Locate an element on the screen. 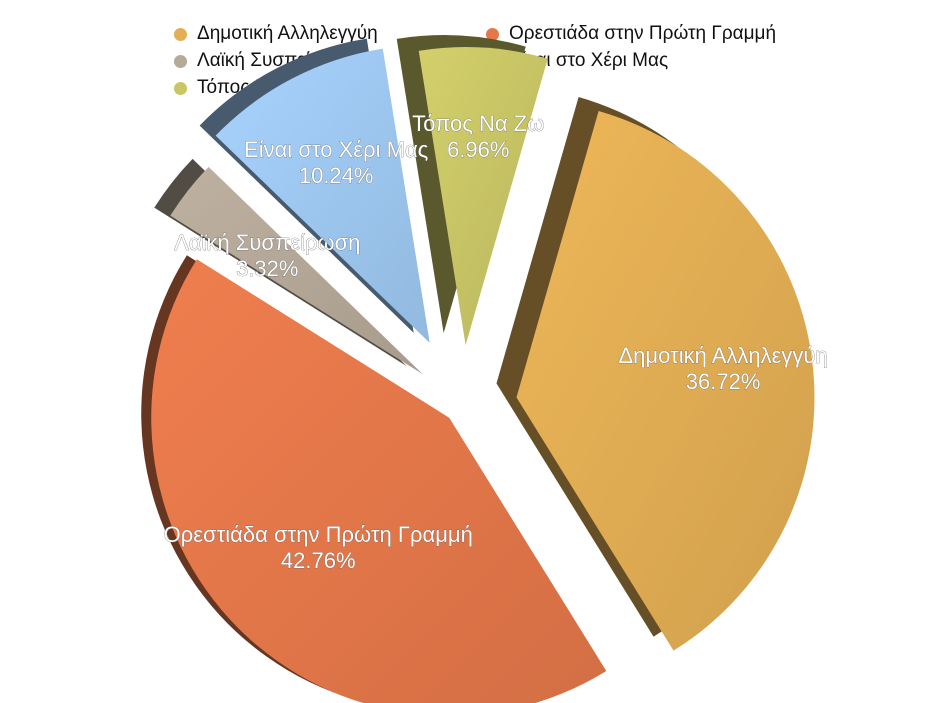  slice-label: Λαϊκή Συσπείρωση is located at coordinates (267, 242).